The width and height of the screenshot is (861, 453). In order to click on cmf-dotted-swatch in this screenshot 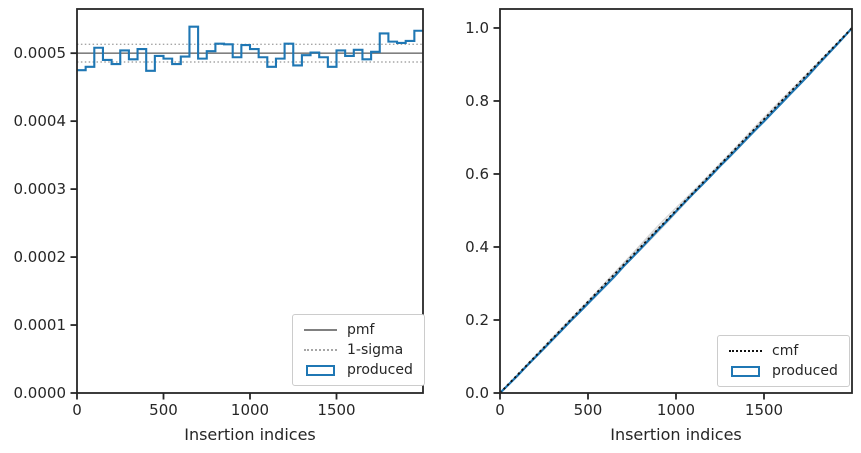, I will do `click(745, 351)`.